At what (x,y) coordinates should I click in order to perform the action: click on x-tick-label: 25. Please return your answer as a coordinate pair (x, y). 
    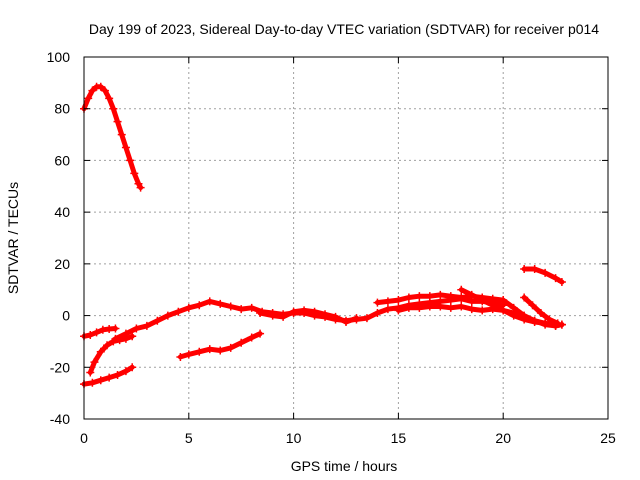
    Looking at the image, I should click on (608, 438).